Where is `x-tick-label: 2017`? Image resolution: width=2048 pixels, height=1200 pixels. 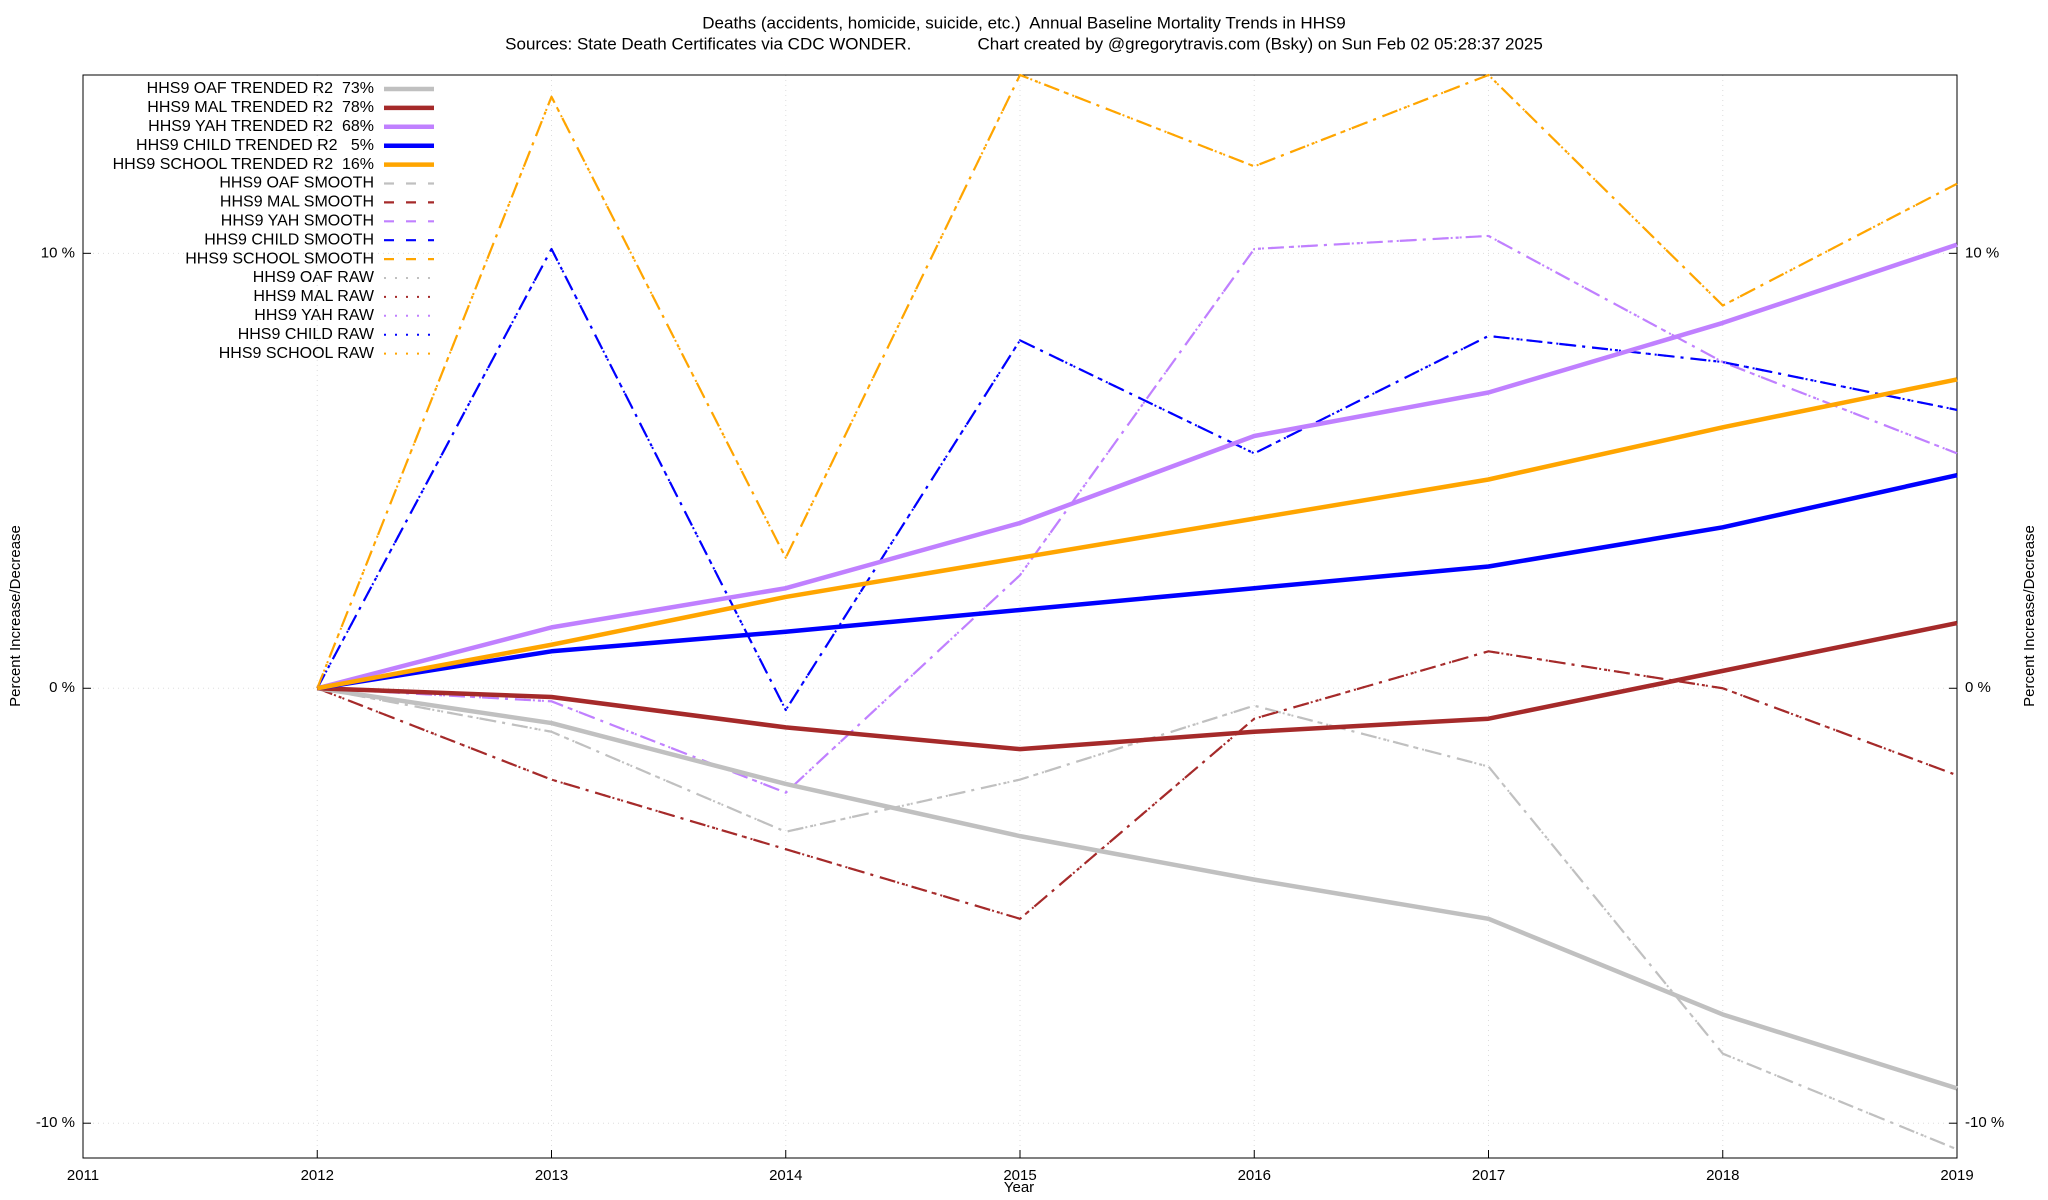 x-tick-label: 2017 is located at coordinates (1488, 1175).